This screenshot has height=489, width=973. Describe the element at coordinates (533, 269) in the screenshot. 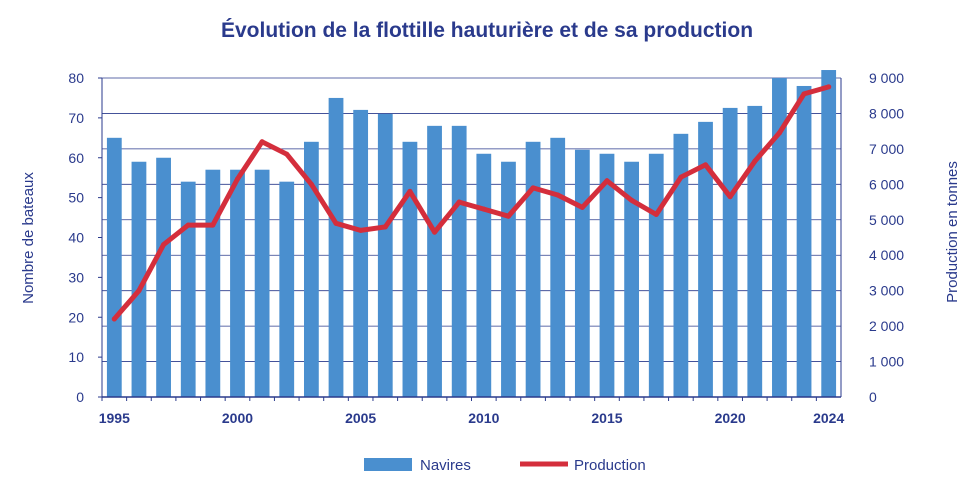

I see `bar-navires-2012` at that location.